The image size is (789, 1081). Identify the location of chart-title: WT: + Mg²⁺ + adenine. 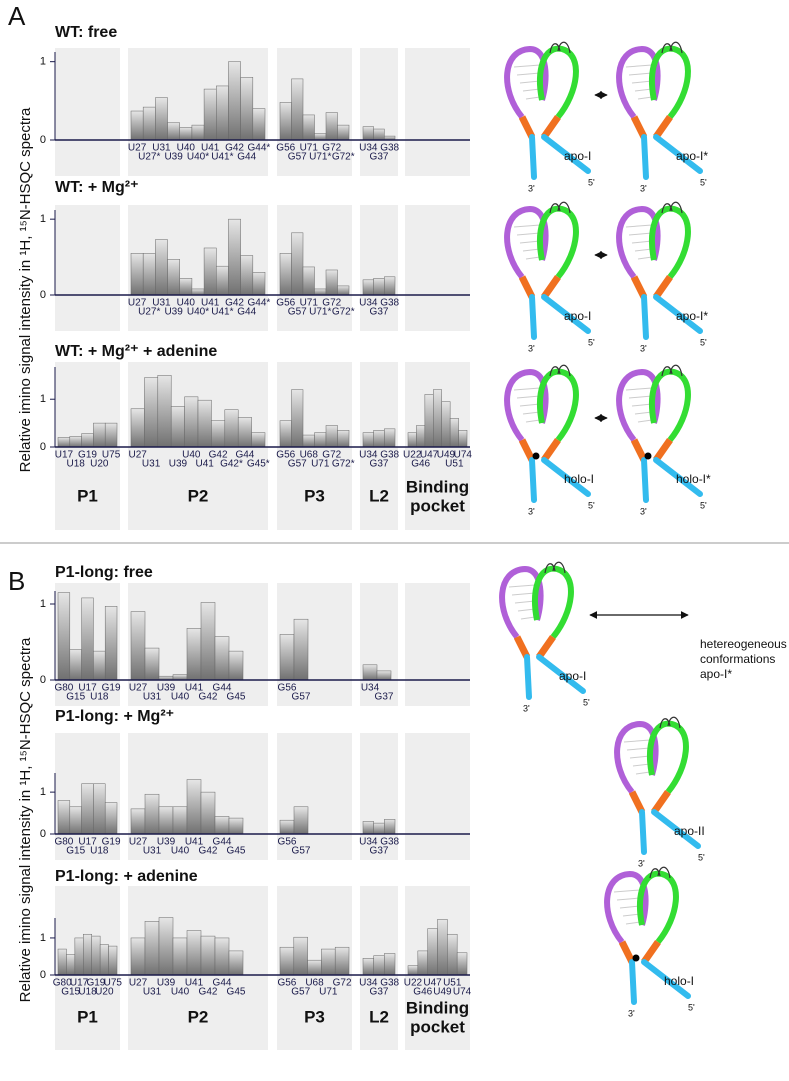
(136, 351).